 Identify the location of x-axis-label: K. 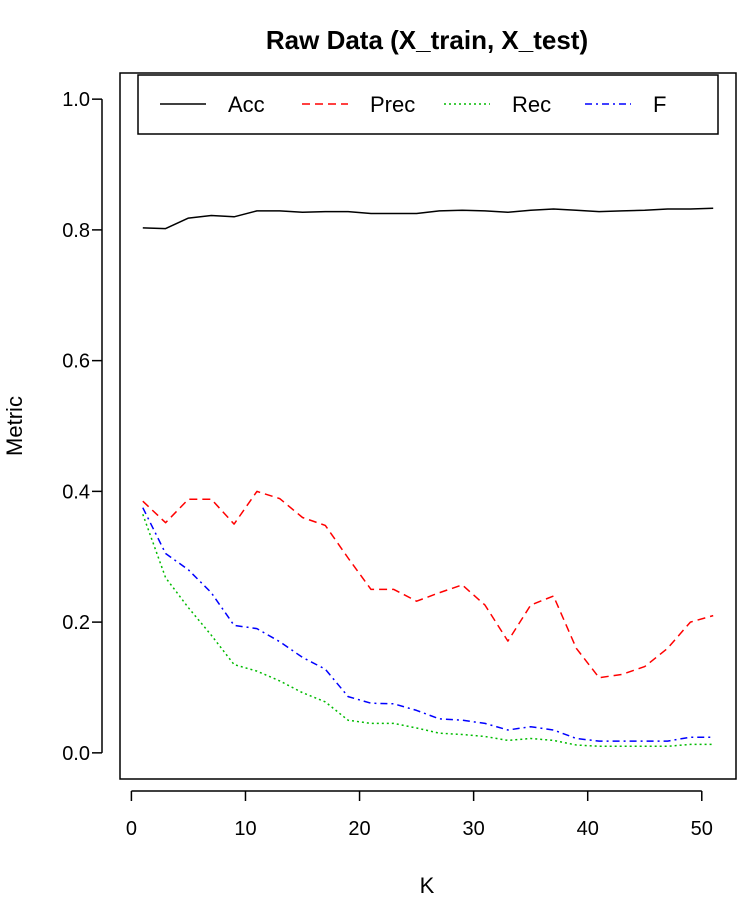
(427, 885).